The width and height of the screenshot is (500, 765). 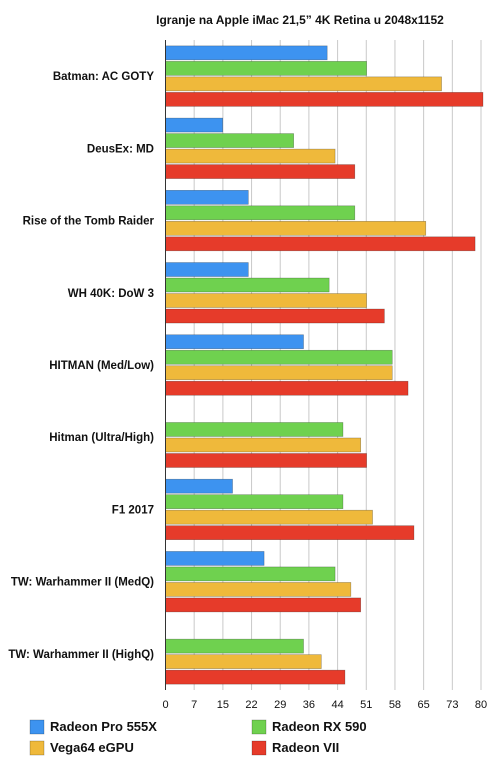 I want to click on x-tick-label: 65, so click(x=423, y=705).